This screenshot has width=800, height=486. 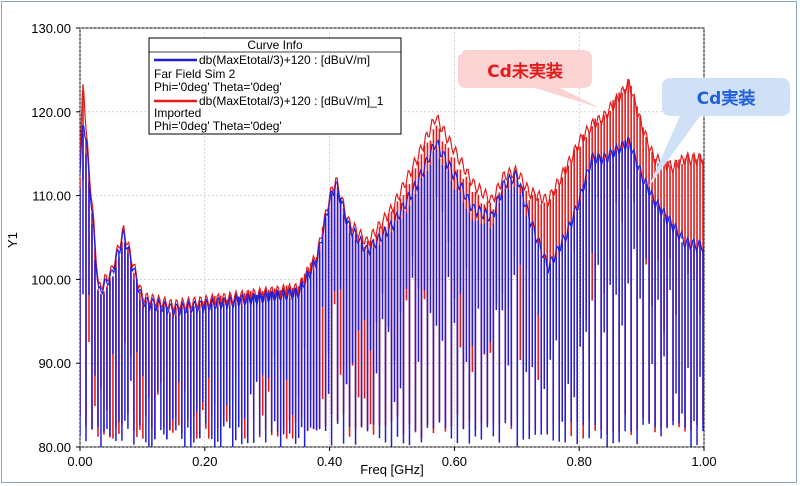 I want to click on y-axis-title: Y1, so click(x=12, y=240).